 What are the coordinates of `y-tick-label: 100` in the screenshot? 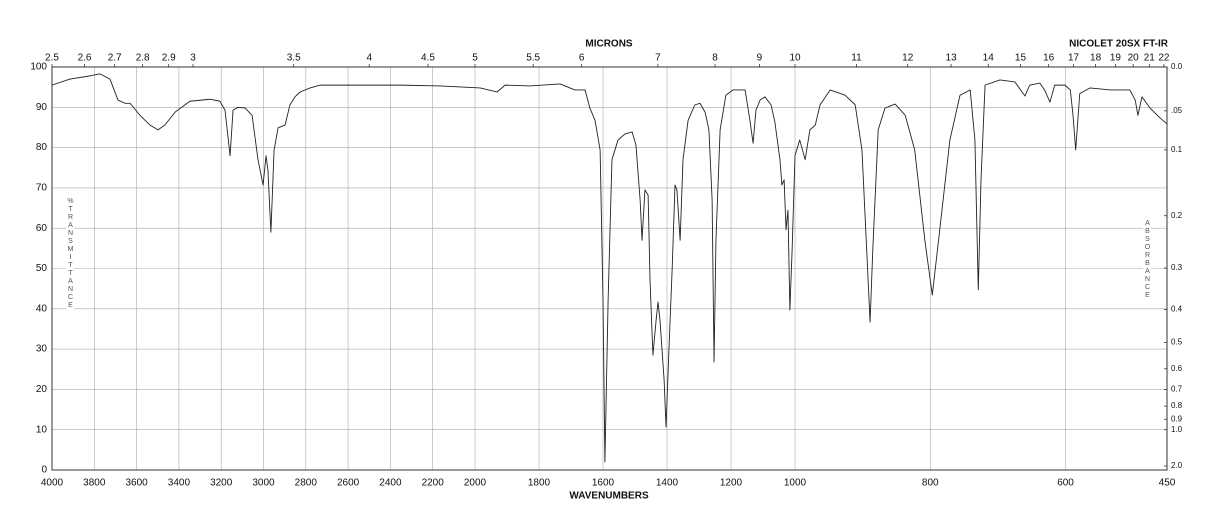 It's located at (38, 67).